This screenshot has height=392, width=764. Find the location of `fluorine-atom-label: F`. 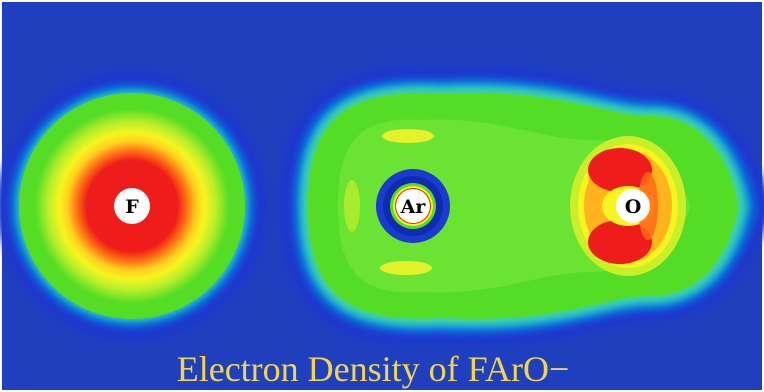

fluorine-atom-label: F is located at coordinates (132, 207).